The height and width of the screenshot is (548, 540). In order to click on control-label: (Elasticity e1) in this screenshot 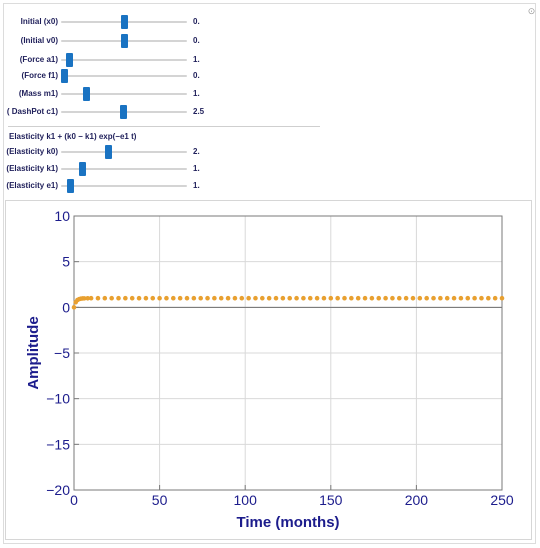, I will do `click(32, 185)`.